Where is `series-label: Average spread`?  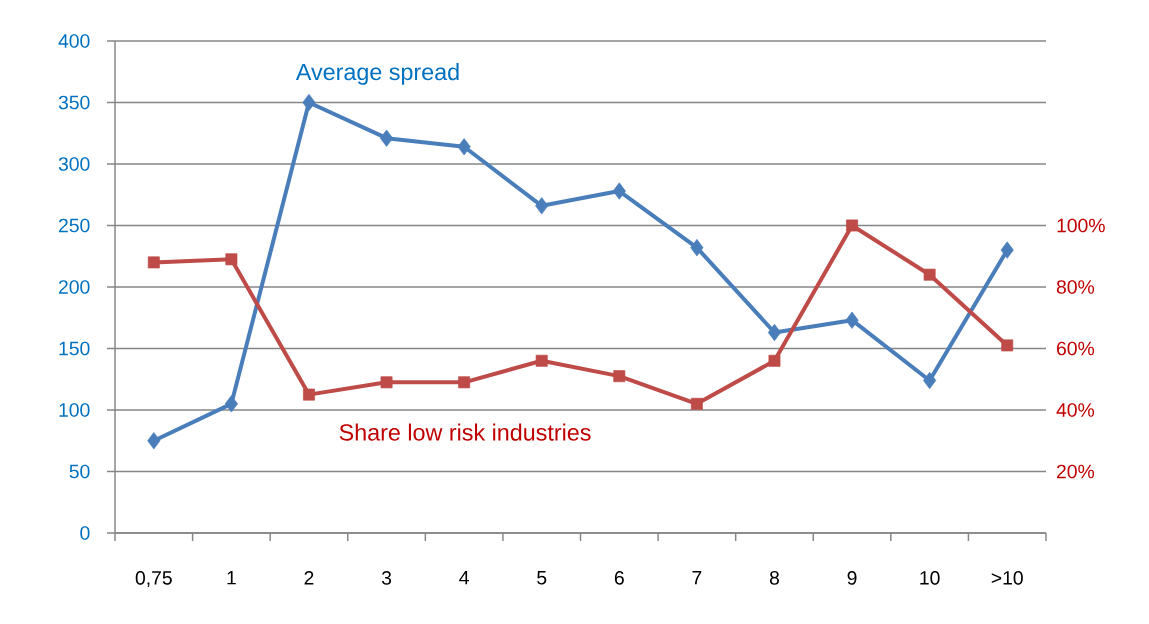 series-label: Average spread is located at coordinates (377, 74).